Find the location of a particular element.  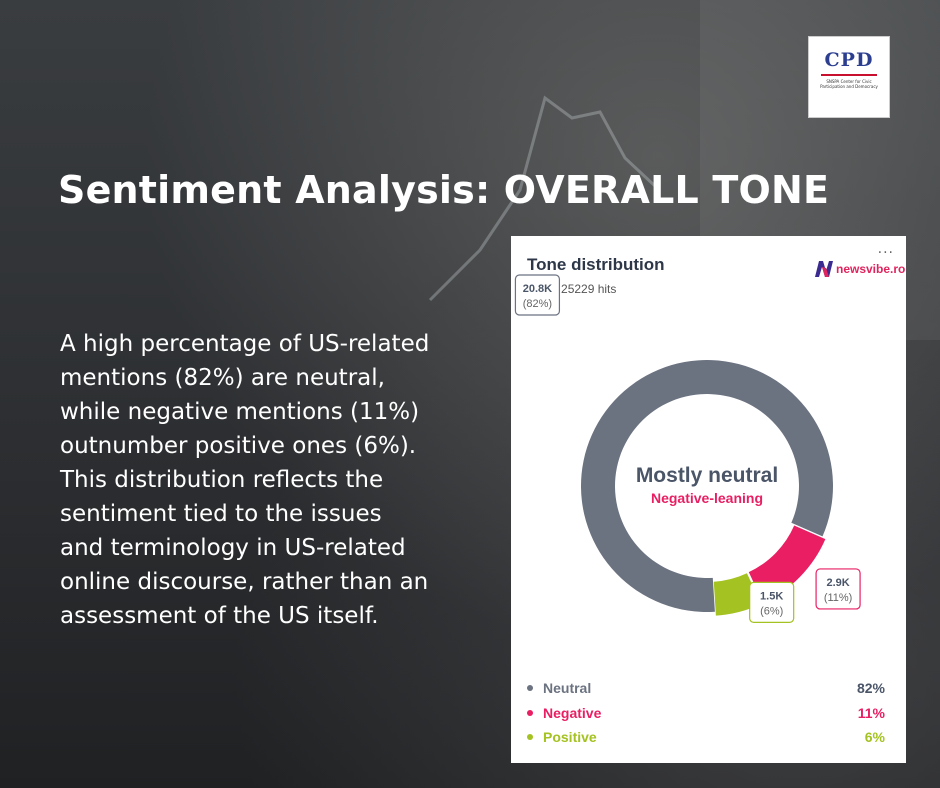

callout-count-label: 20.8K is located at coordinates (537, 289).